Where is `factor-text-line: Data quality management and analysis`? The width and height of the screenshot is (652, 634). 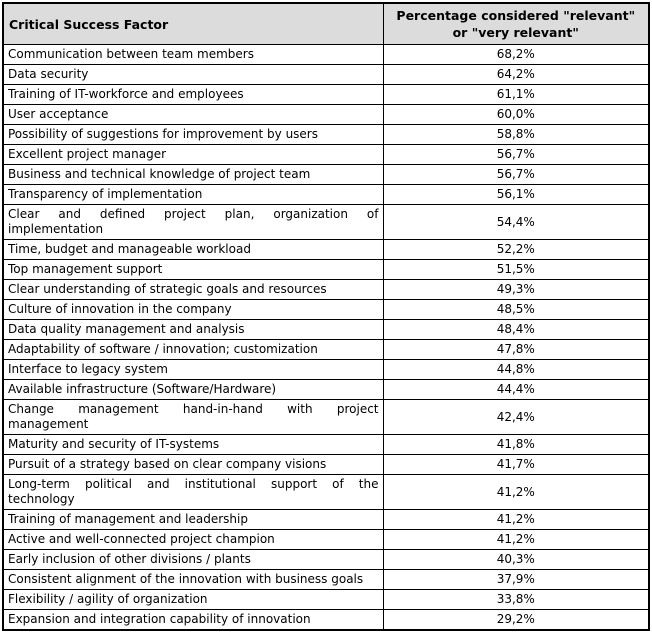
factor-text-line: Data quality management and analysis is located at coordinates (126, 329).